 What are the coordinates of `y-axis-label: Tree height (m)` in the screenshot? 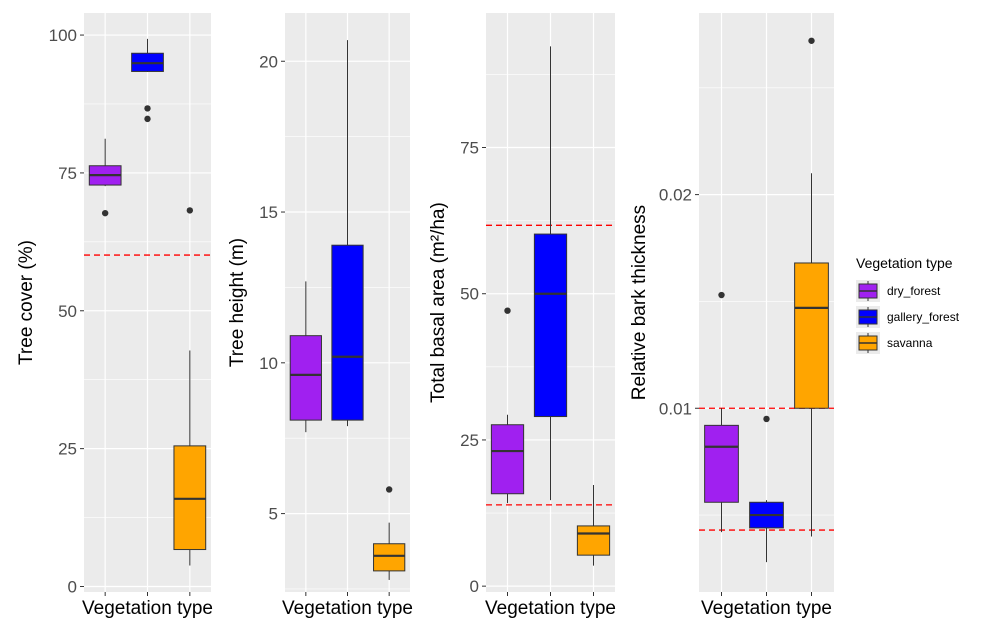 It's located at (237, 302).